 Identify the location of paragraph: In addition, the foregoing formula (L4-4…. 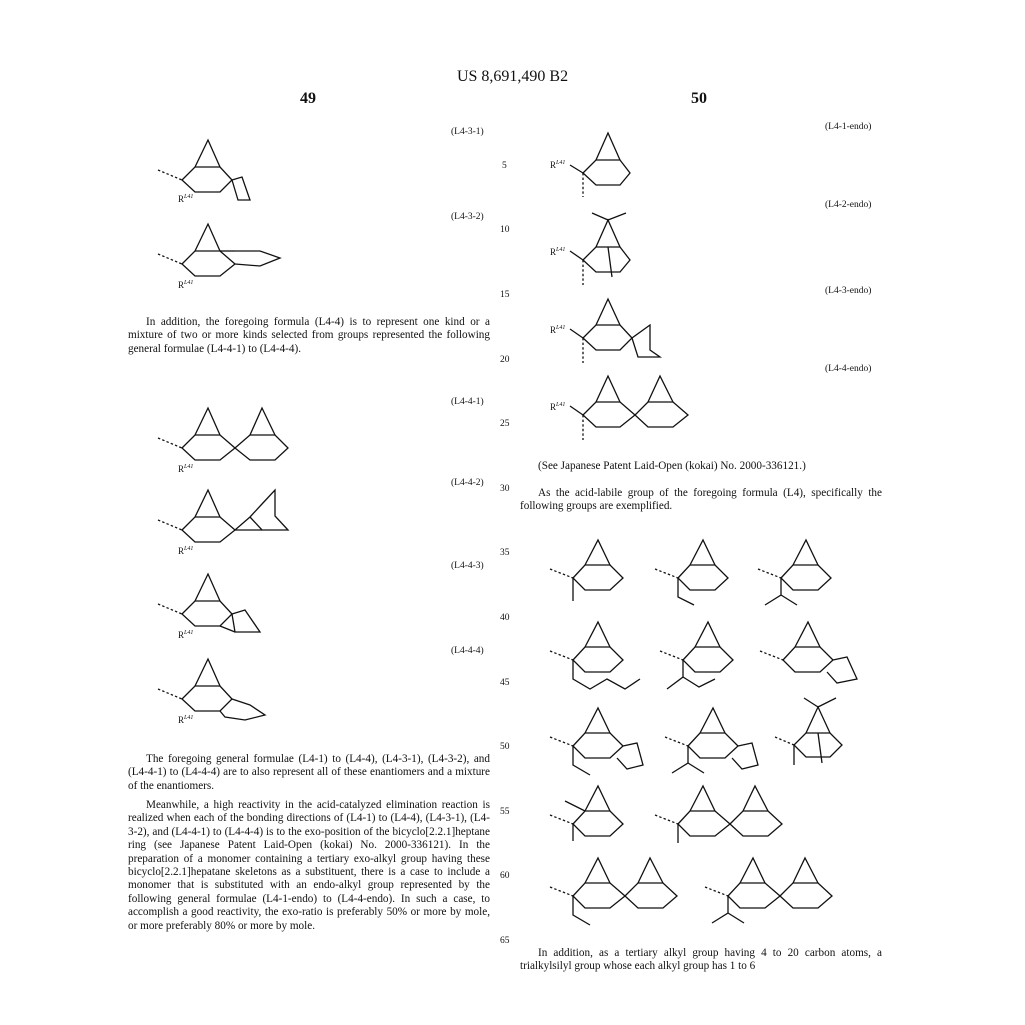
(309, 335).